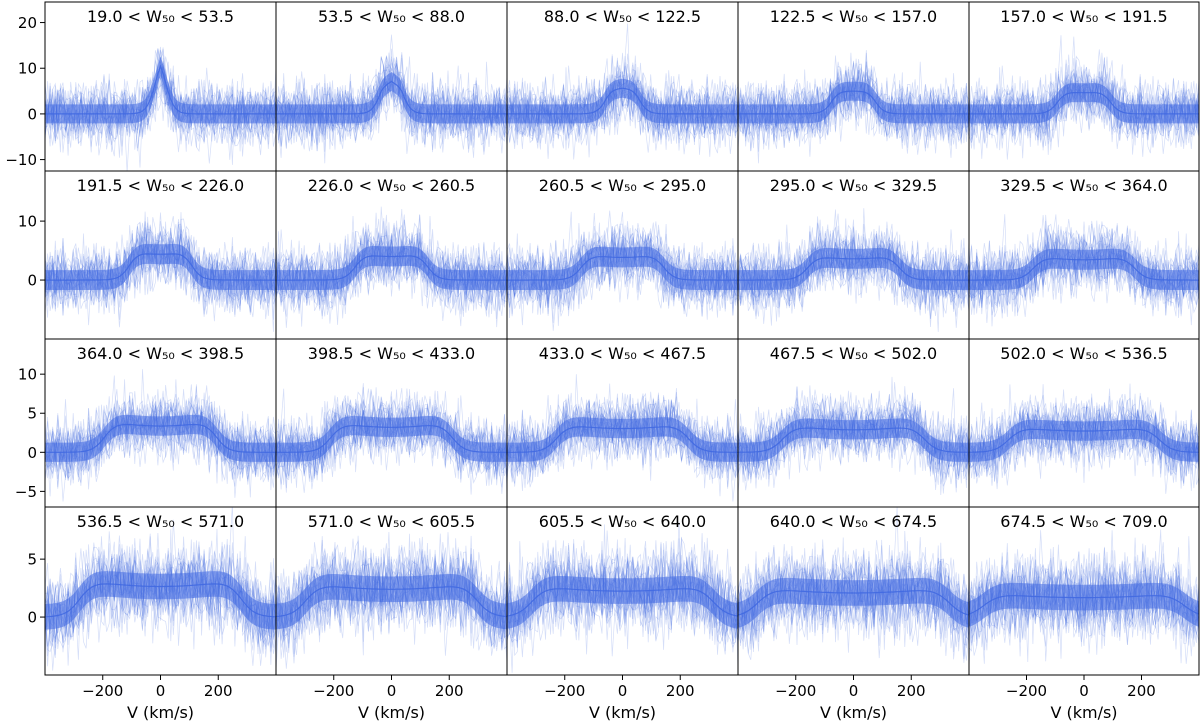  Describe the element at coordinates (160, 353) in the screenshot. I see `panel-title: 364.0 < W₅₀ < 398.5` at that location.